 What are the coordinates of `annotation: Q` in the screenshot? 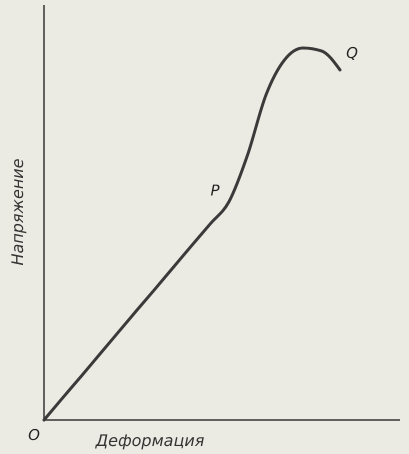 It's located at (352, 53).